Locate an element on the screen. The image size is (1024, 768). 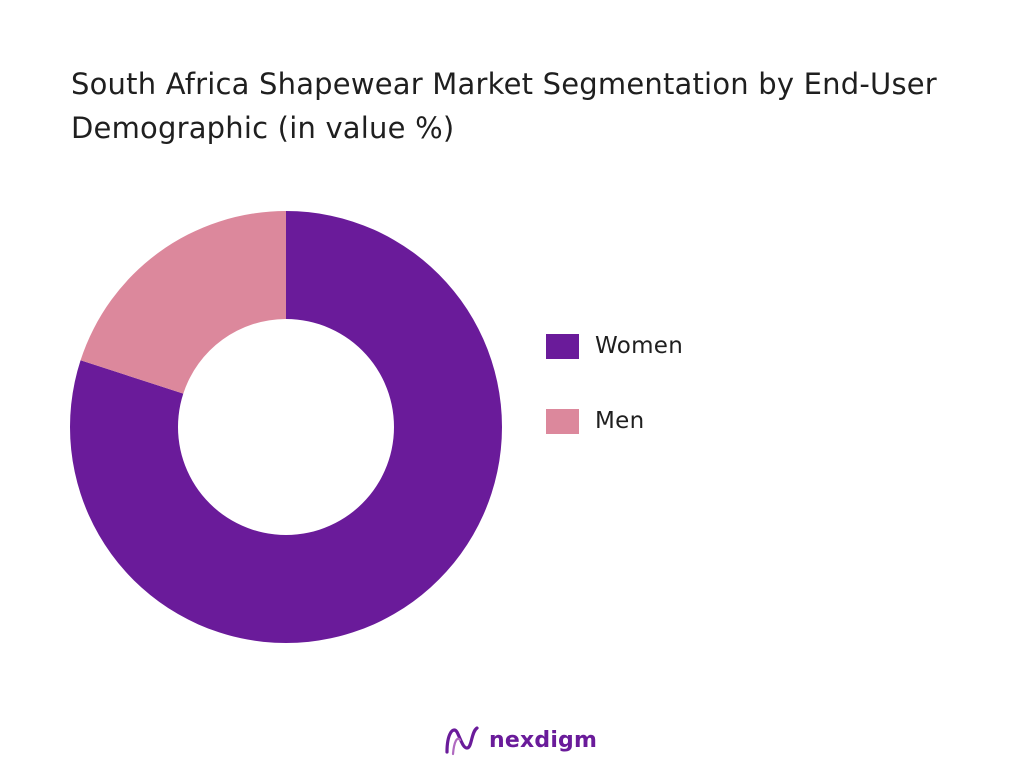
legend-label-women: Women is located at coordinates (639, 346).